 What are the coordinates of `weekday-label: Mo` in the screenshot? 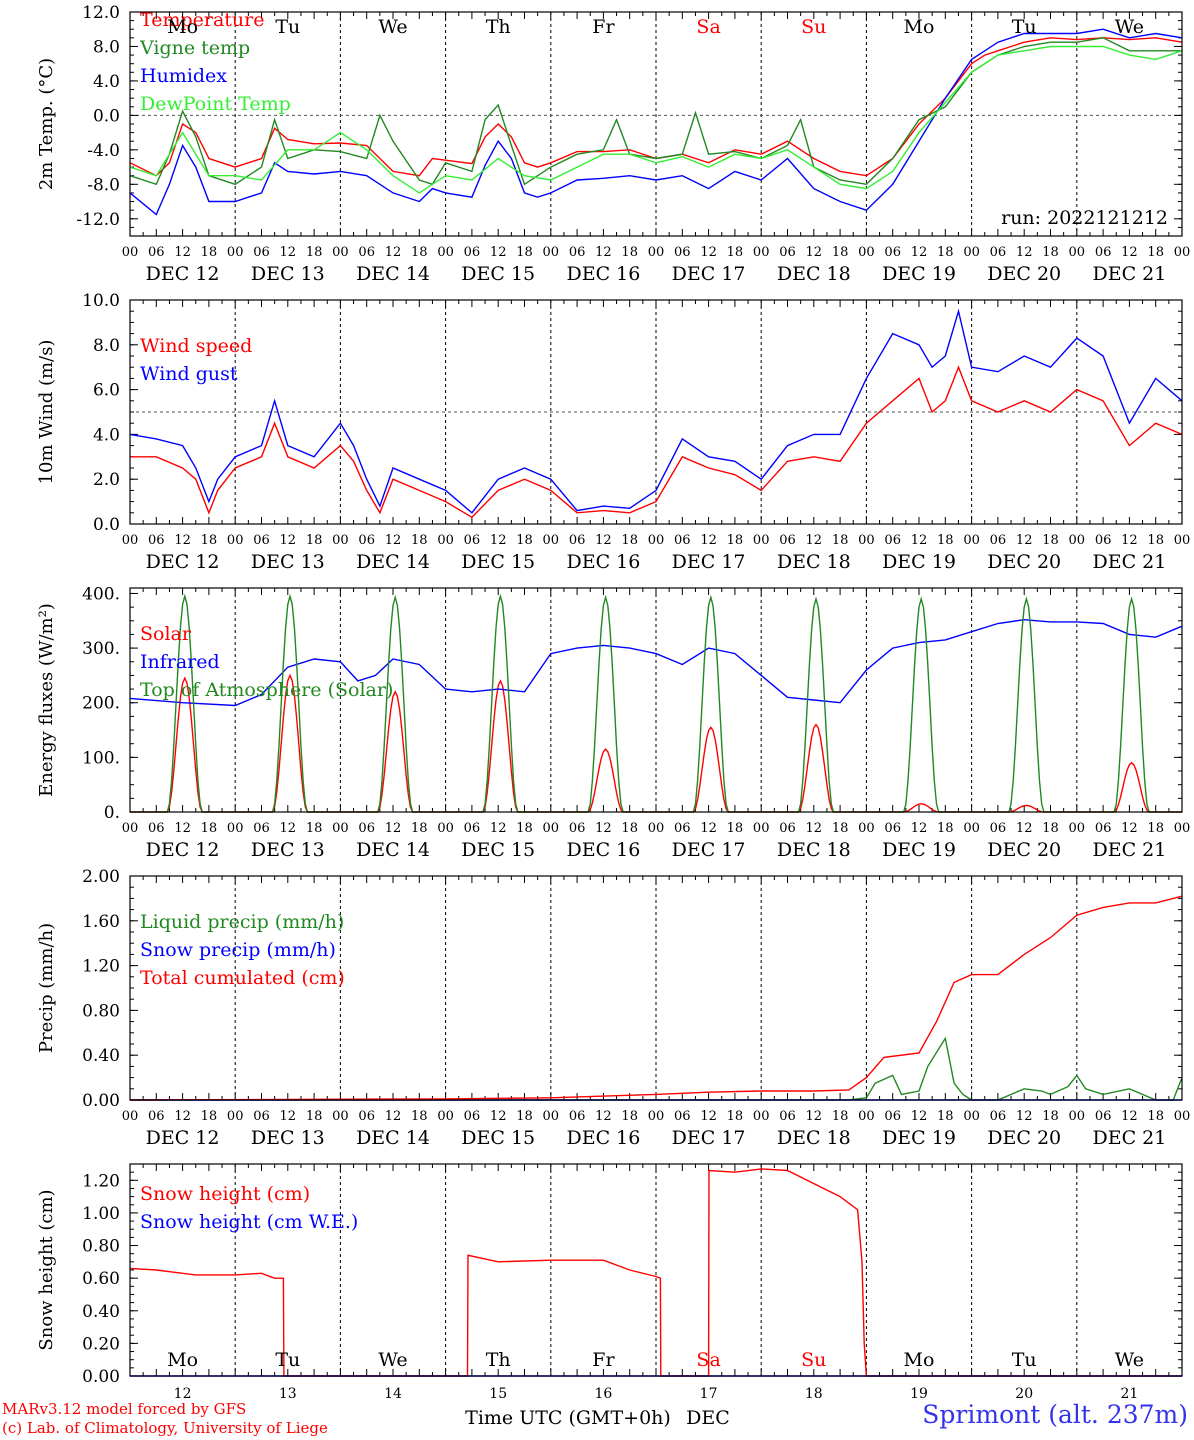 It's located at (919, 1360).